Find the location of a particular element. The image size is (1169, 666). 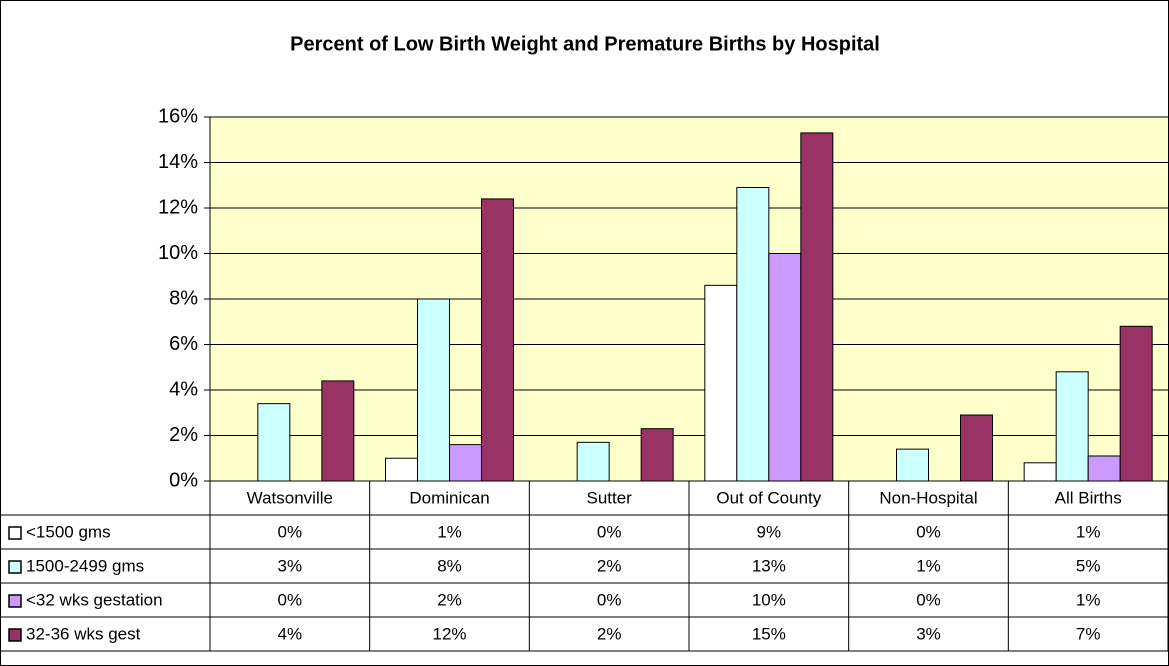

legend-label: 1500-2499 gms is located at coordinates (85, 565).